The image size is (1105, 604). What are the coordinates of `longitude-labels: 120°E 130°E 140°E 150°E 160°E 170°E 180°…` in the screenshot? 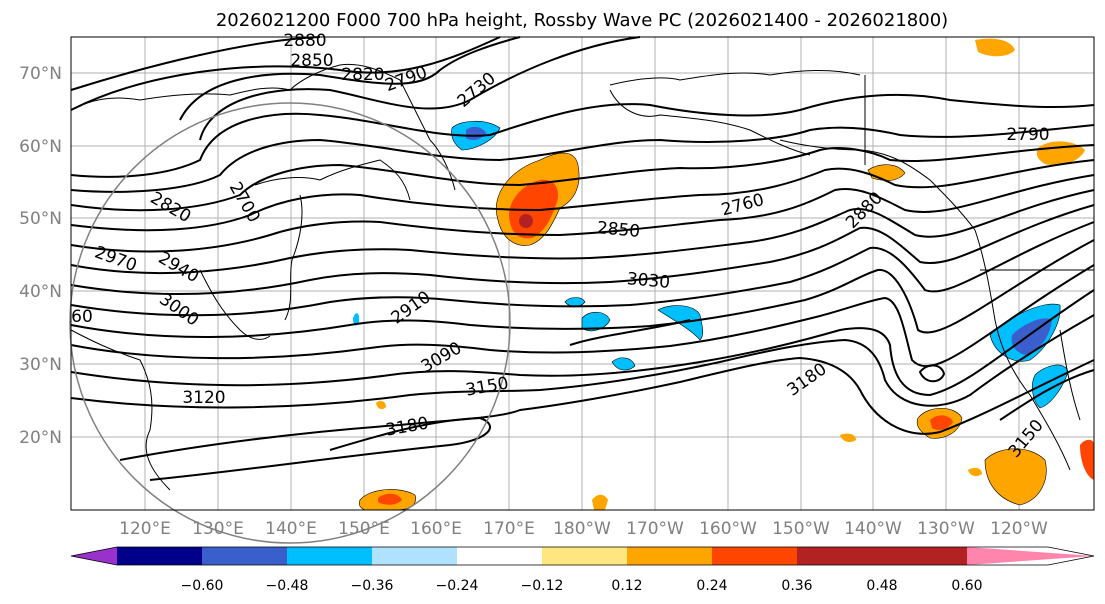 It's located at (583, 529).